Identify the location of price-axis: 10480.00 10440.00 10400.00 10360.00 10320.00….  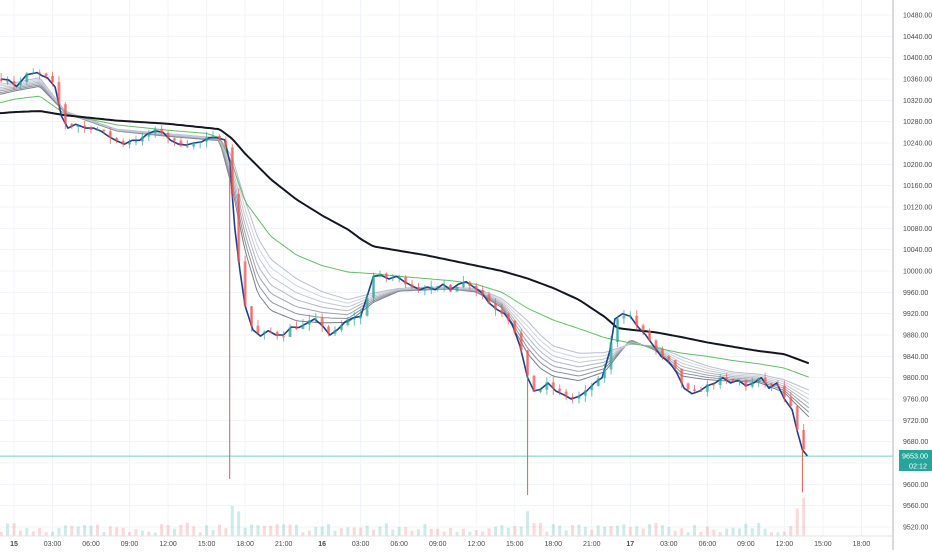
(912, 275).